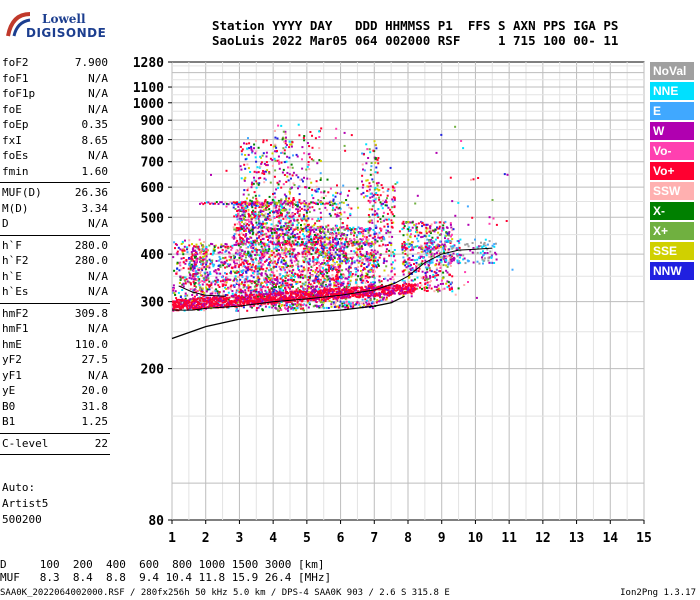  What do you see at coordinates (610, 538) in the screenshot?
I see `x-tick-label: 14` at bounding box center [610, 538].